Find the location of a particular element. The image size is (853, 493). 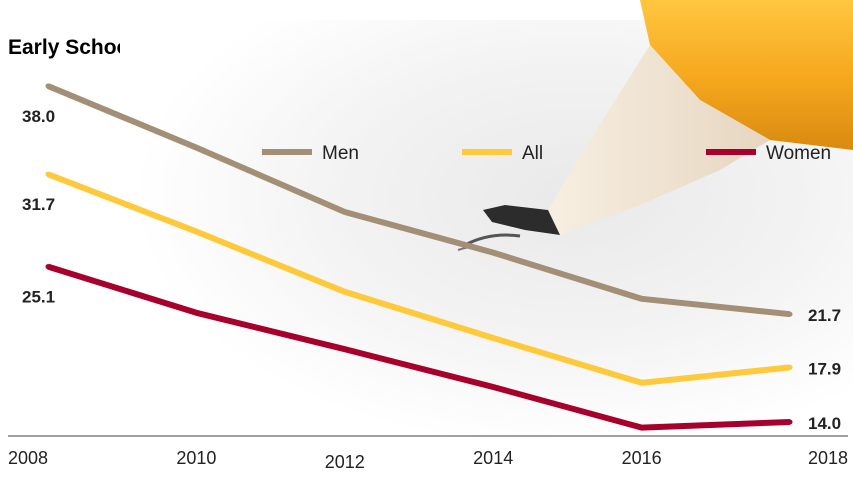

x-tick-label-2010: 2010 is located at coordinates (196, 458).